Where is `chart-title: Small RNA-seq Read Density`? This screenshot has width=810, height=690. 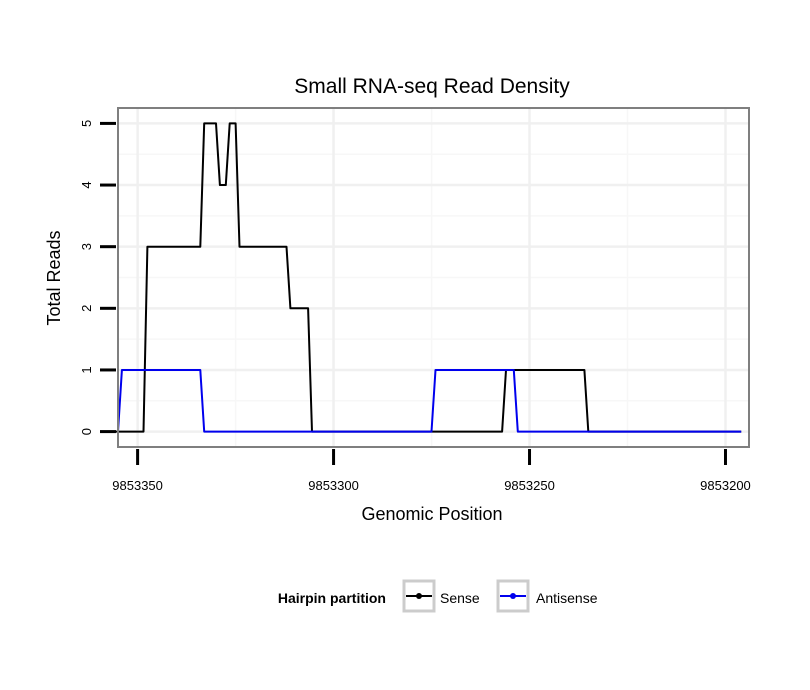 chart-title: Small RNA-seq Read Density is located at coordinates (432, 86).